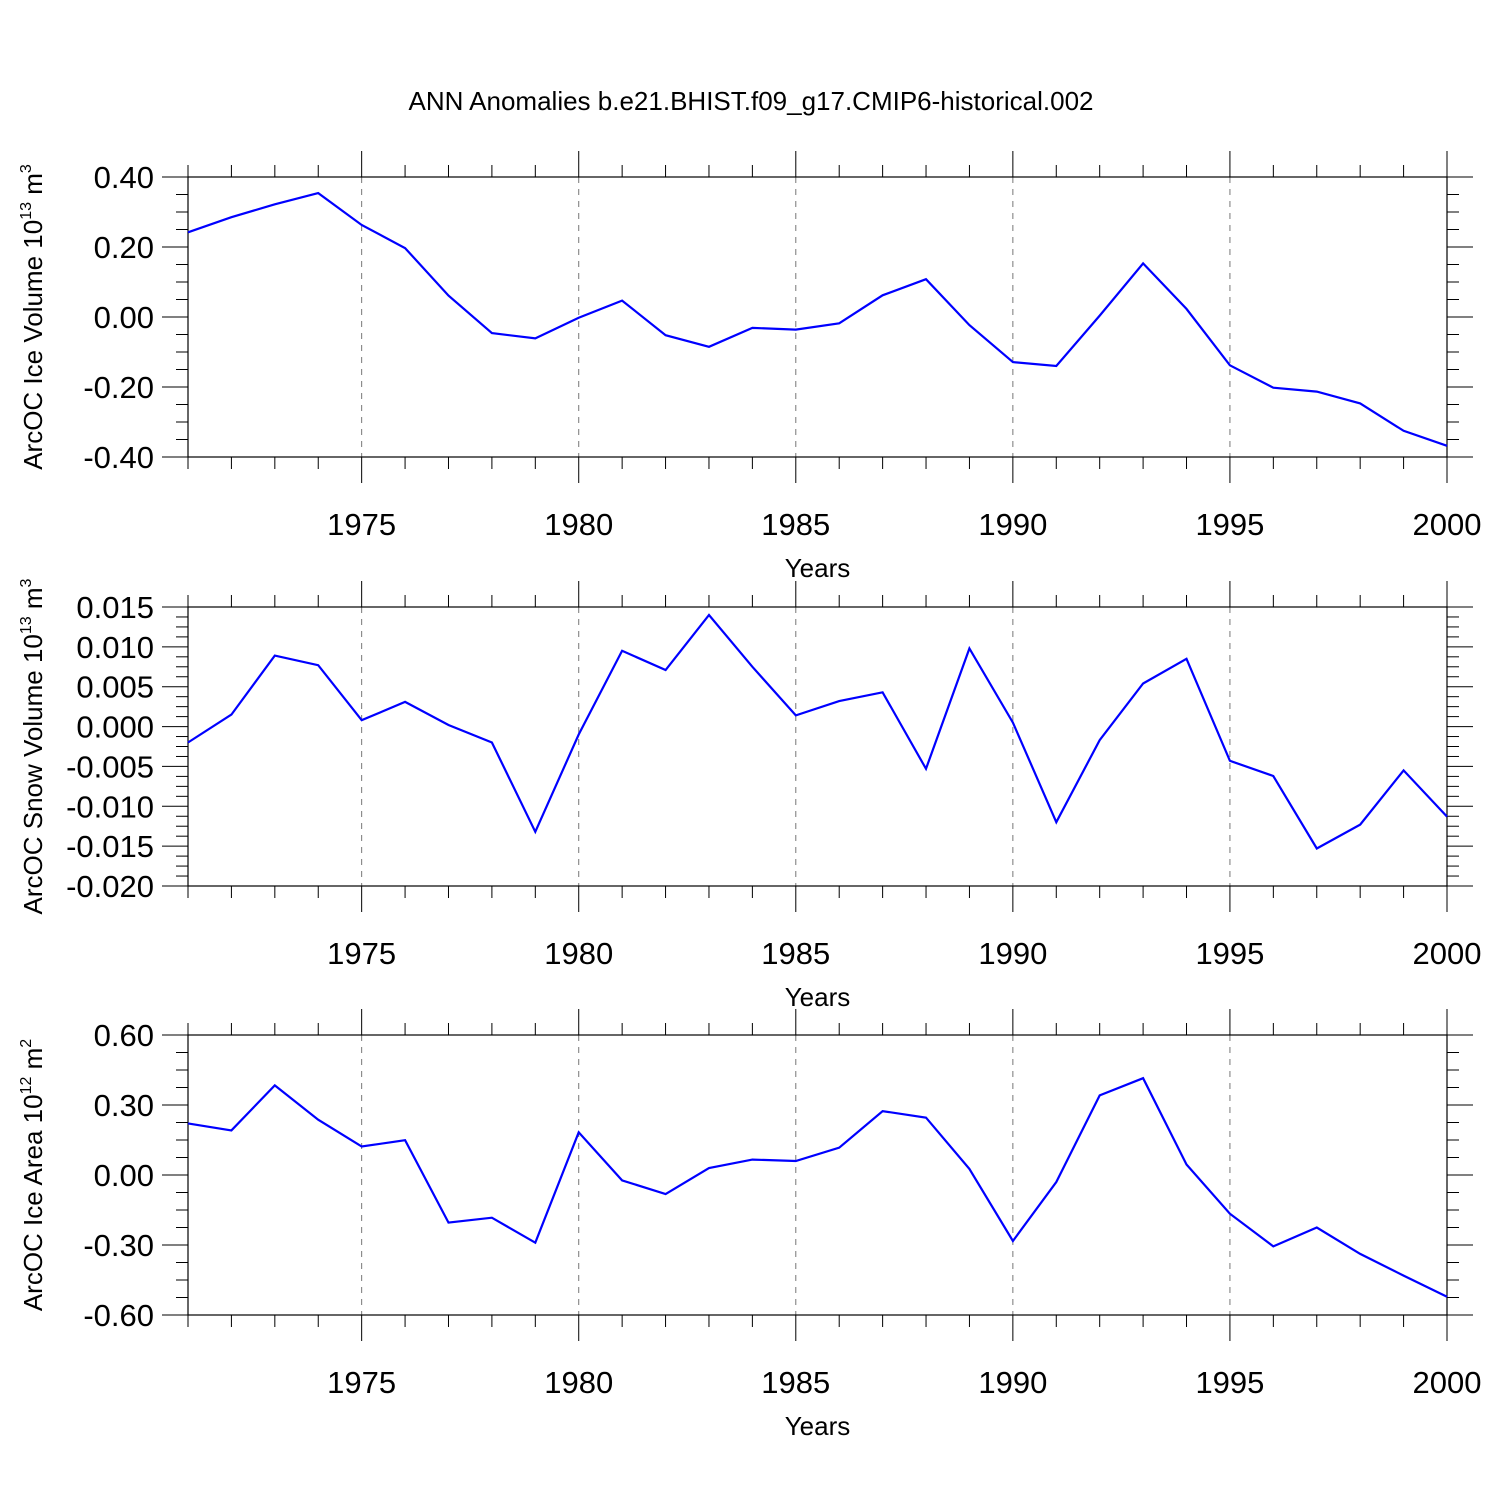 The height and width of the screenshot is (1500, 1500). I want to click on y-tick-label: 0.30, so click(124, 1105).